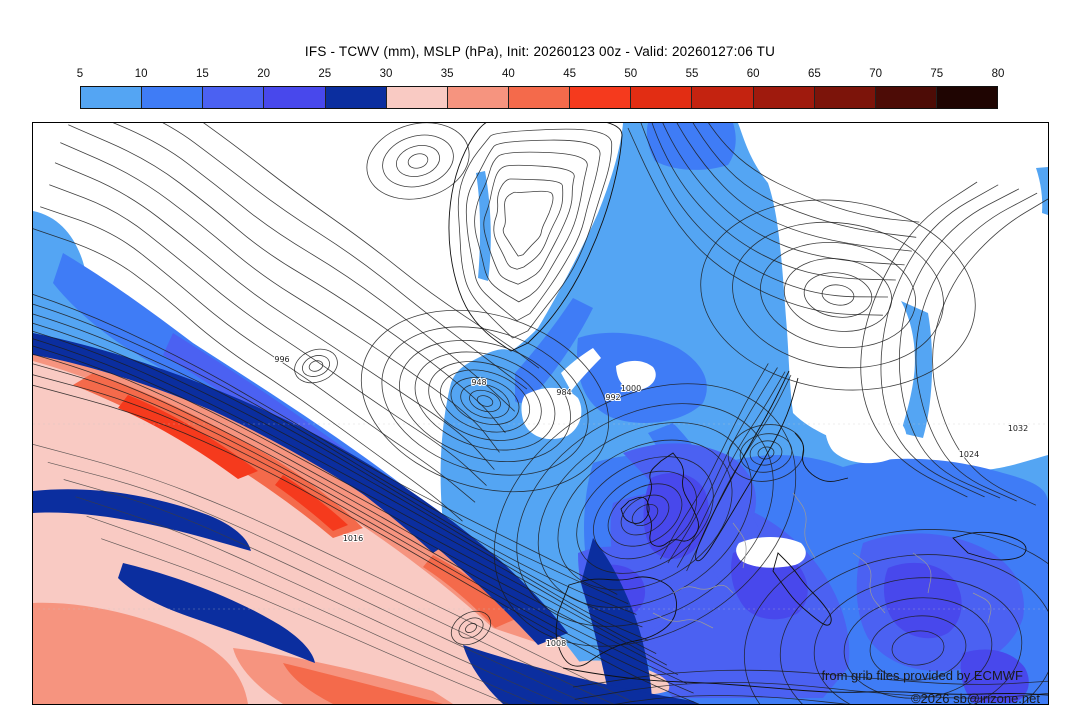  What do you see at coordinates (580, 674) in the screenshot?
I see `tcwv-fill-navy-bottom` at bounding box center [580, 674].